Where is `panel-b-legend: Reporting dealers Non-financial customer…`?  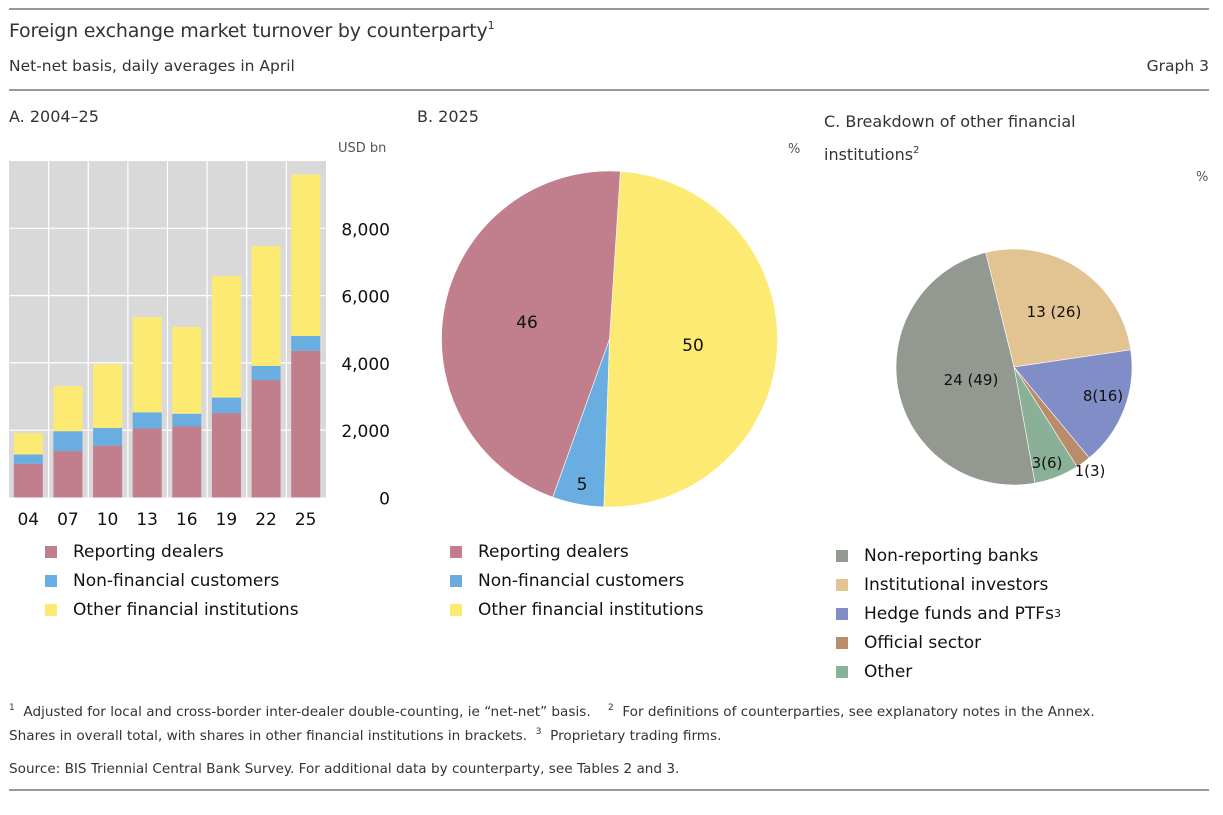 panel-b-legend: Reporting dealers Non-financial customer… is located at coordinates (575, 580).